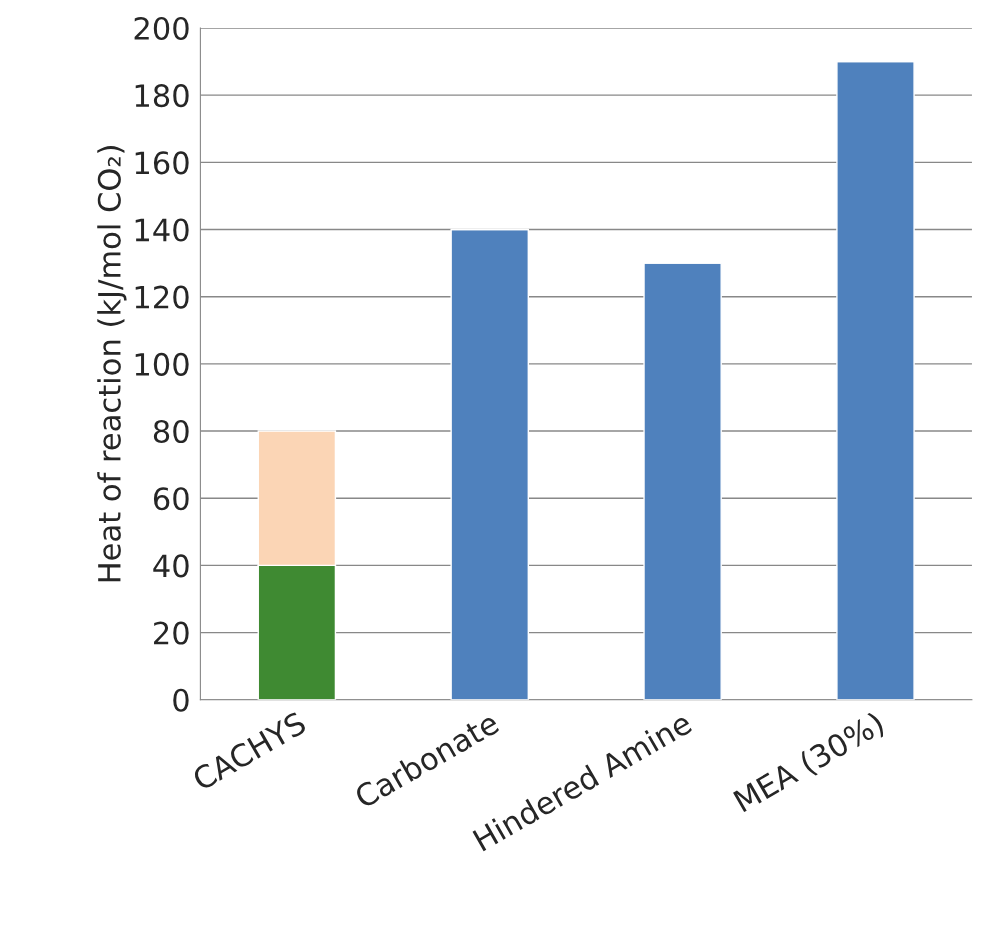  I want to click on y-tick-label: 200, so click(161, 28).